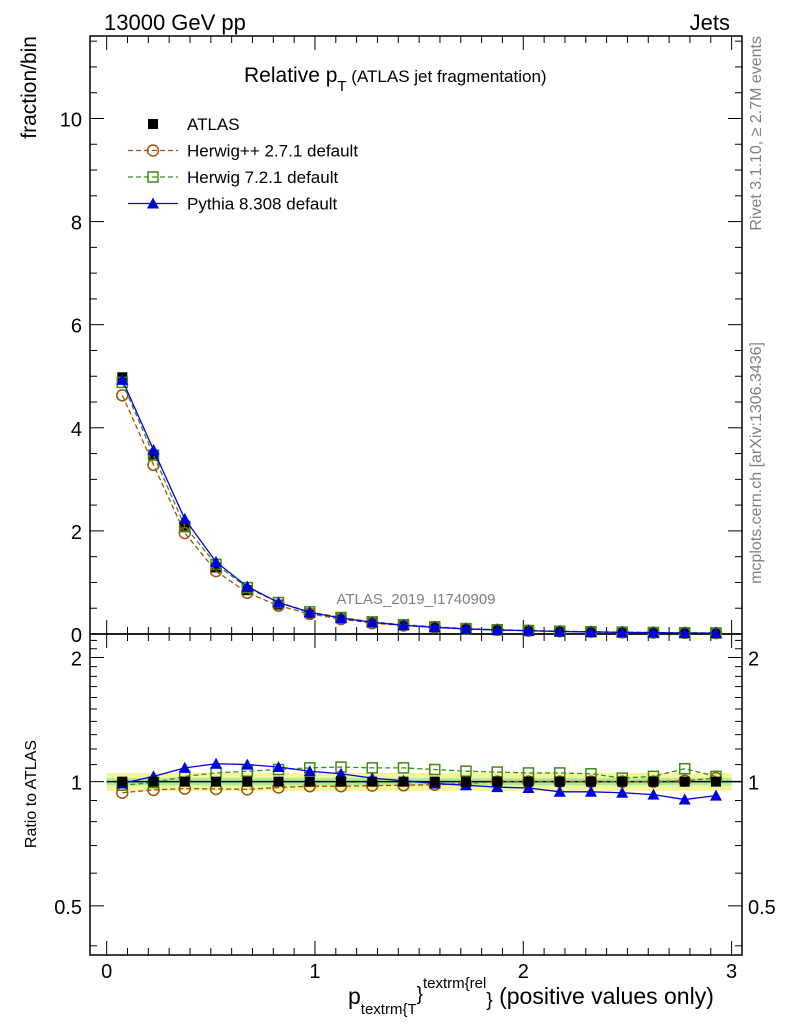 Image resolution: width=786 pixels, height=1024 pixels. Describe the element at coordinates (76, 533) in the screenshot. I see `main-y-tick-label: 2` at that location.